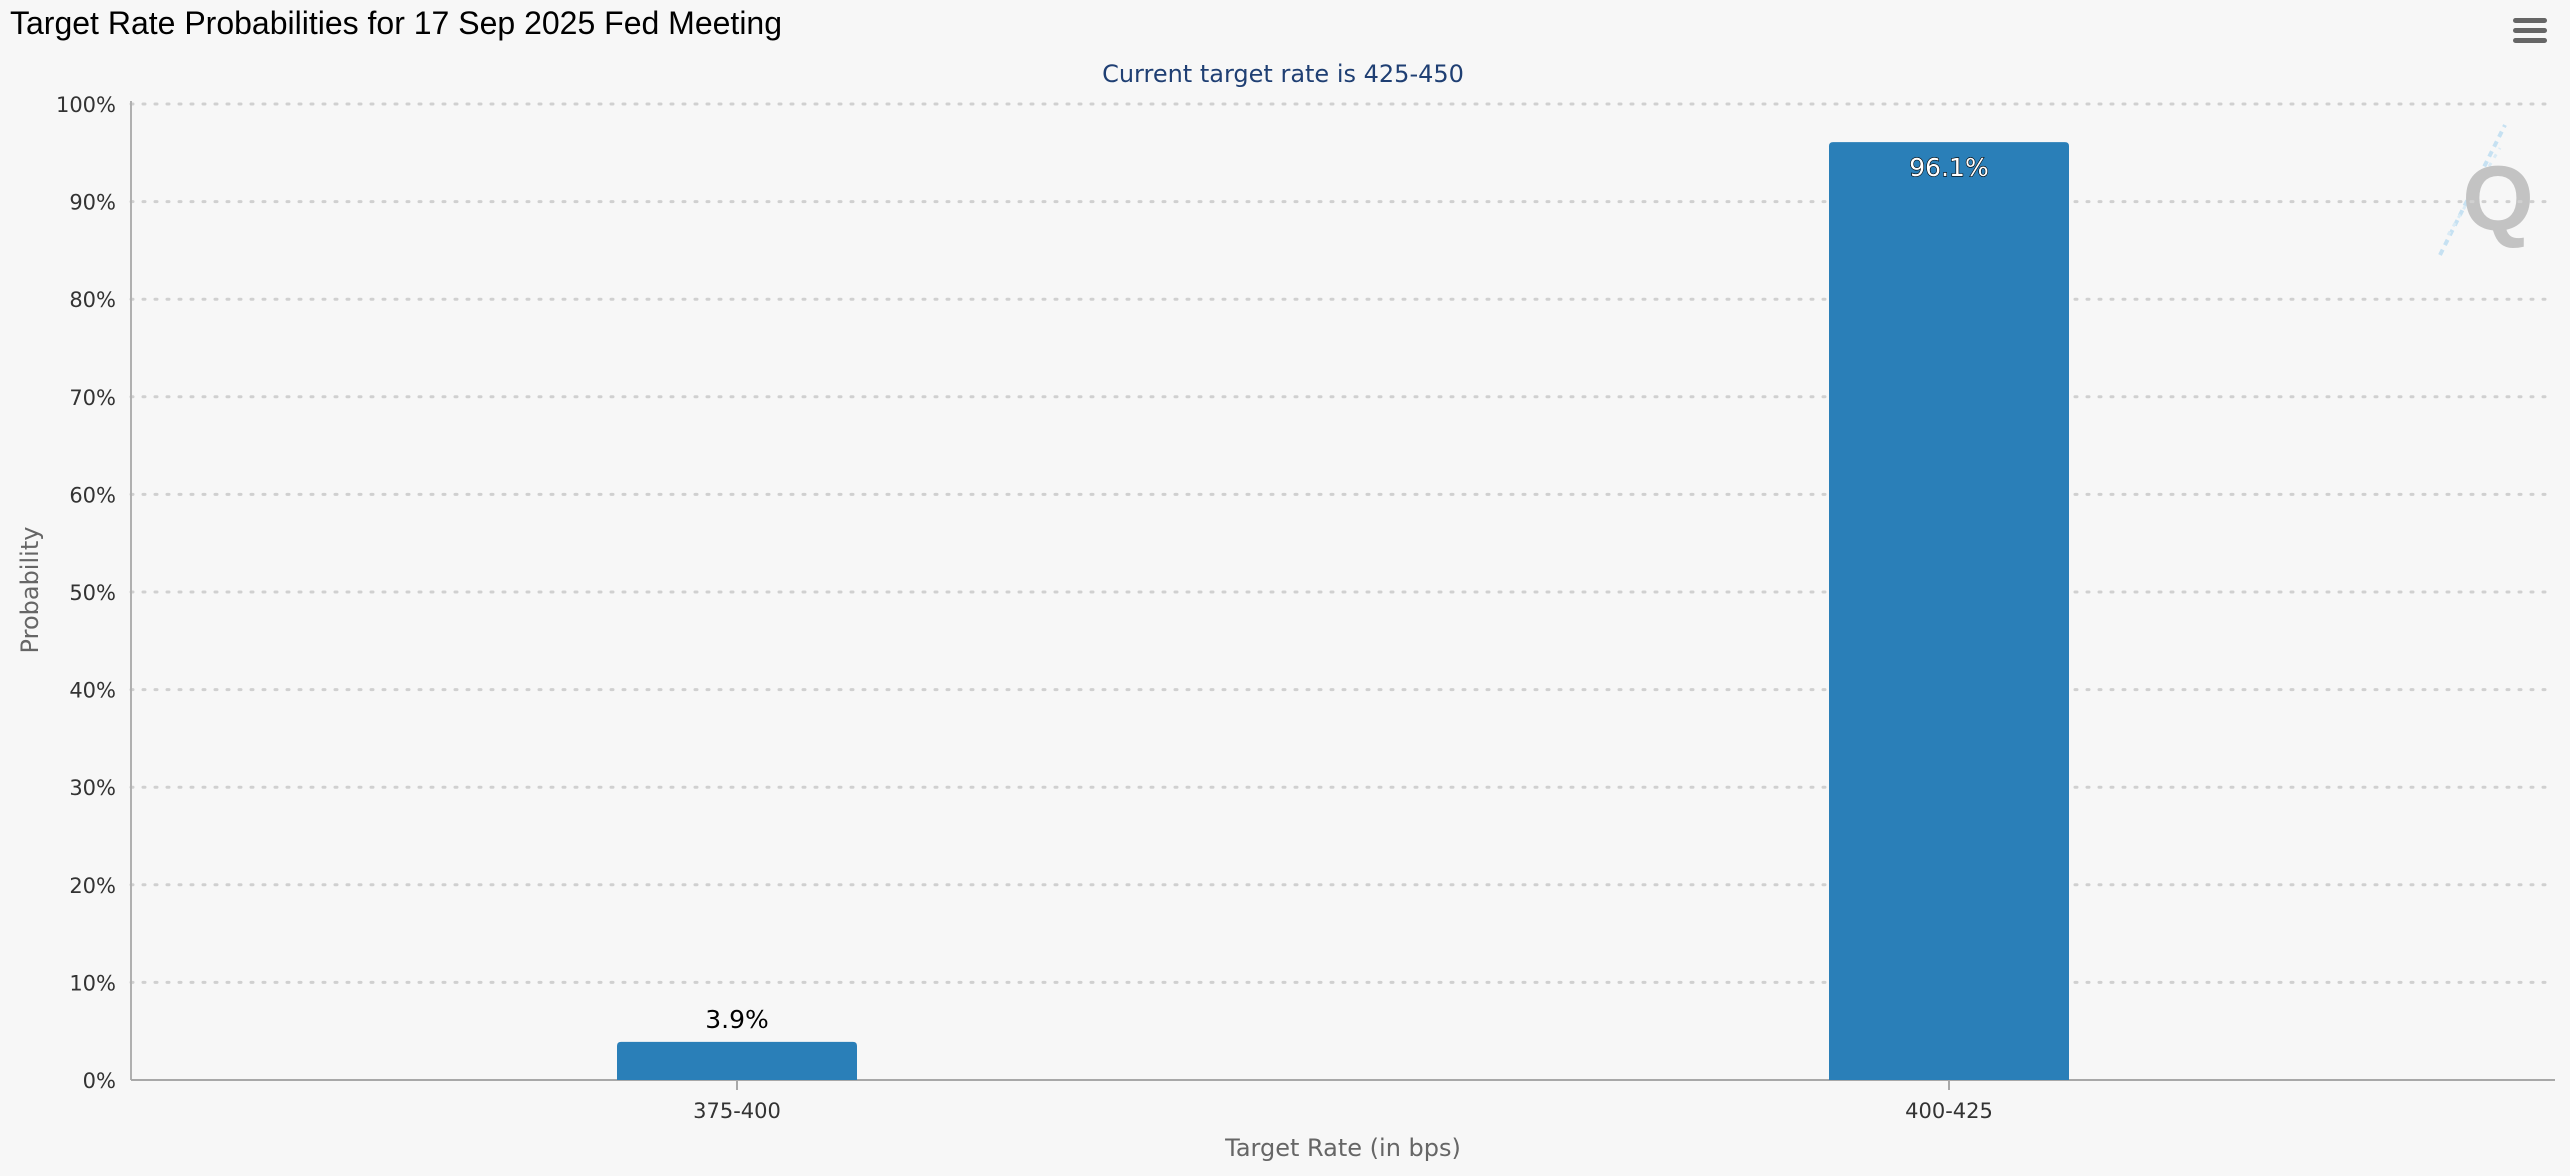 Image resolution: width=2570 pixels, height=1176 pixels. Describe the element at coordinates (92, 203) in the screenshot. I see `y-tick-label: 90%` at that location.